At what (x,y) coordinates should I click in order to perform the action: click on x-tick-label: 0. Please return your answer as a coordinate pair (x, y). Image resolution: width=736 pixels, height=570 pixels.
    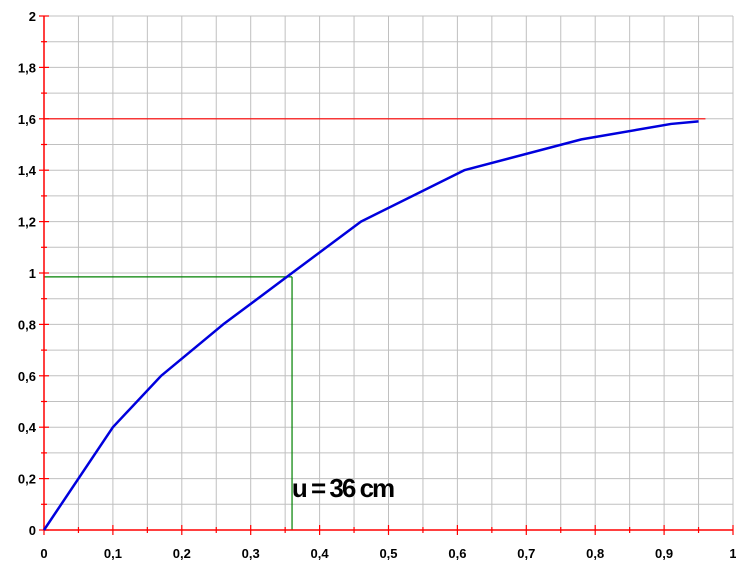
    Looking at the image, I should click on (43, 553).